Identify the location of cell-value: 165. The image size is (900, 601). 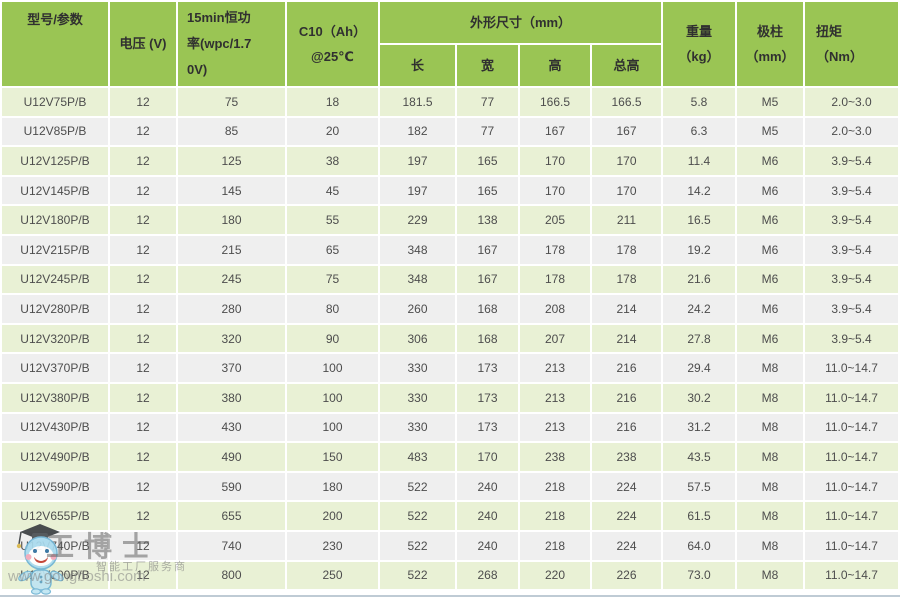
(487, 190).